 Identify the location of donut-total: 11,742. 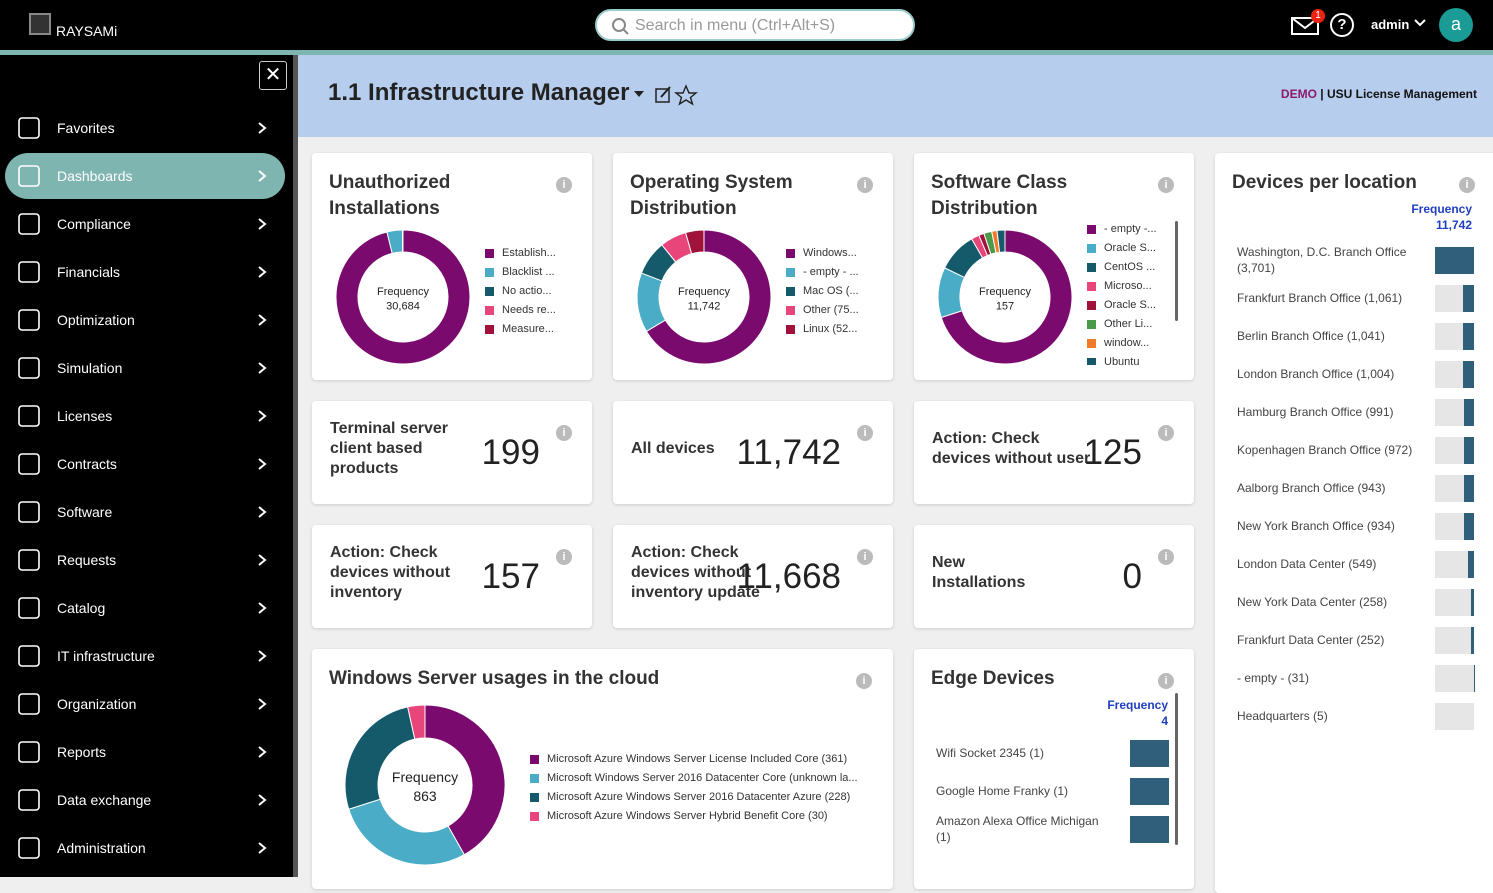
(704, 307).